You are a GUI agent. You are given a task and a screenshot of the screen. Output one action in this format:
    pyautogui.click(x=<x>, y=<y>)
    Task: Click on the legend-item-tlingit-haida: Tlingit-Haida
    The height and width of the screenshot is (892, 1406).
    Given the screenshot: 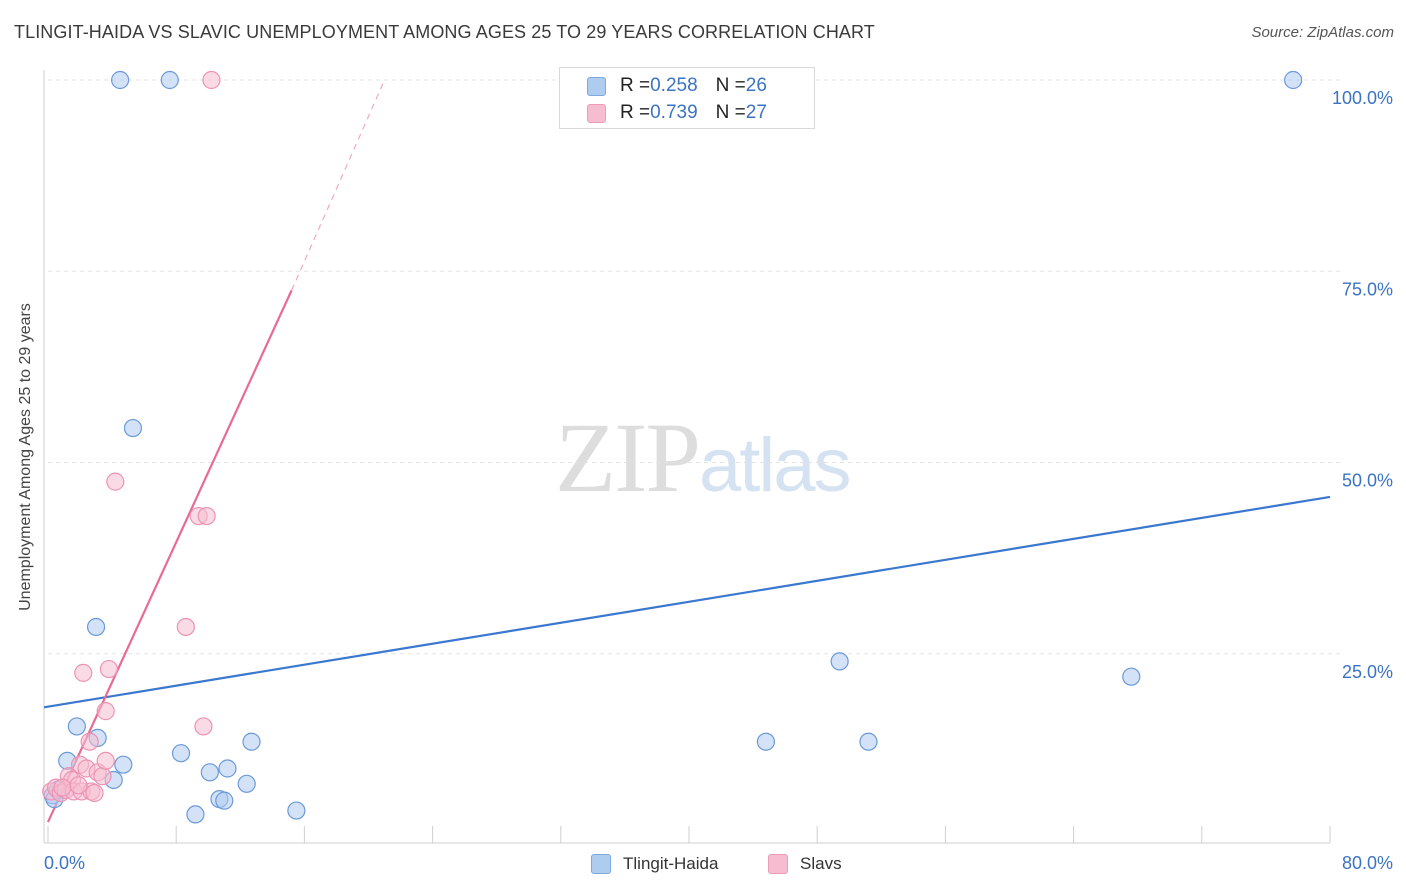 What is the action you would take?
    pyautogui.click(x=654, y=864)
    